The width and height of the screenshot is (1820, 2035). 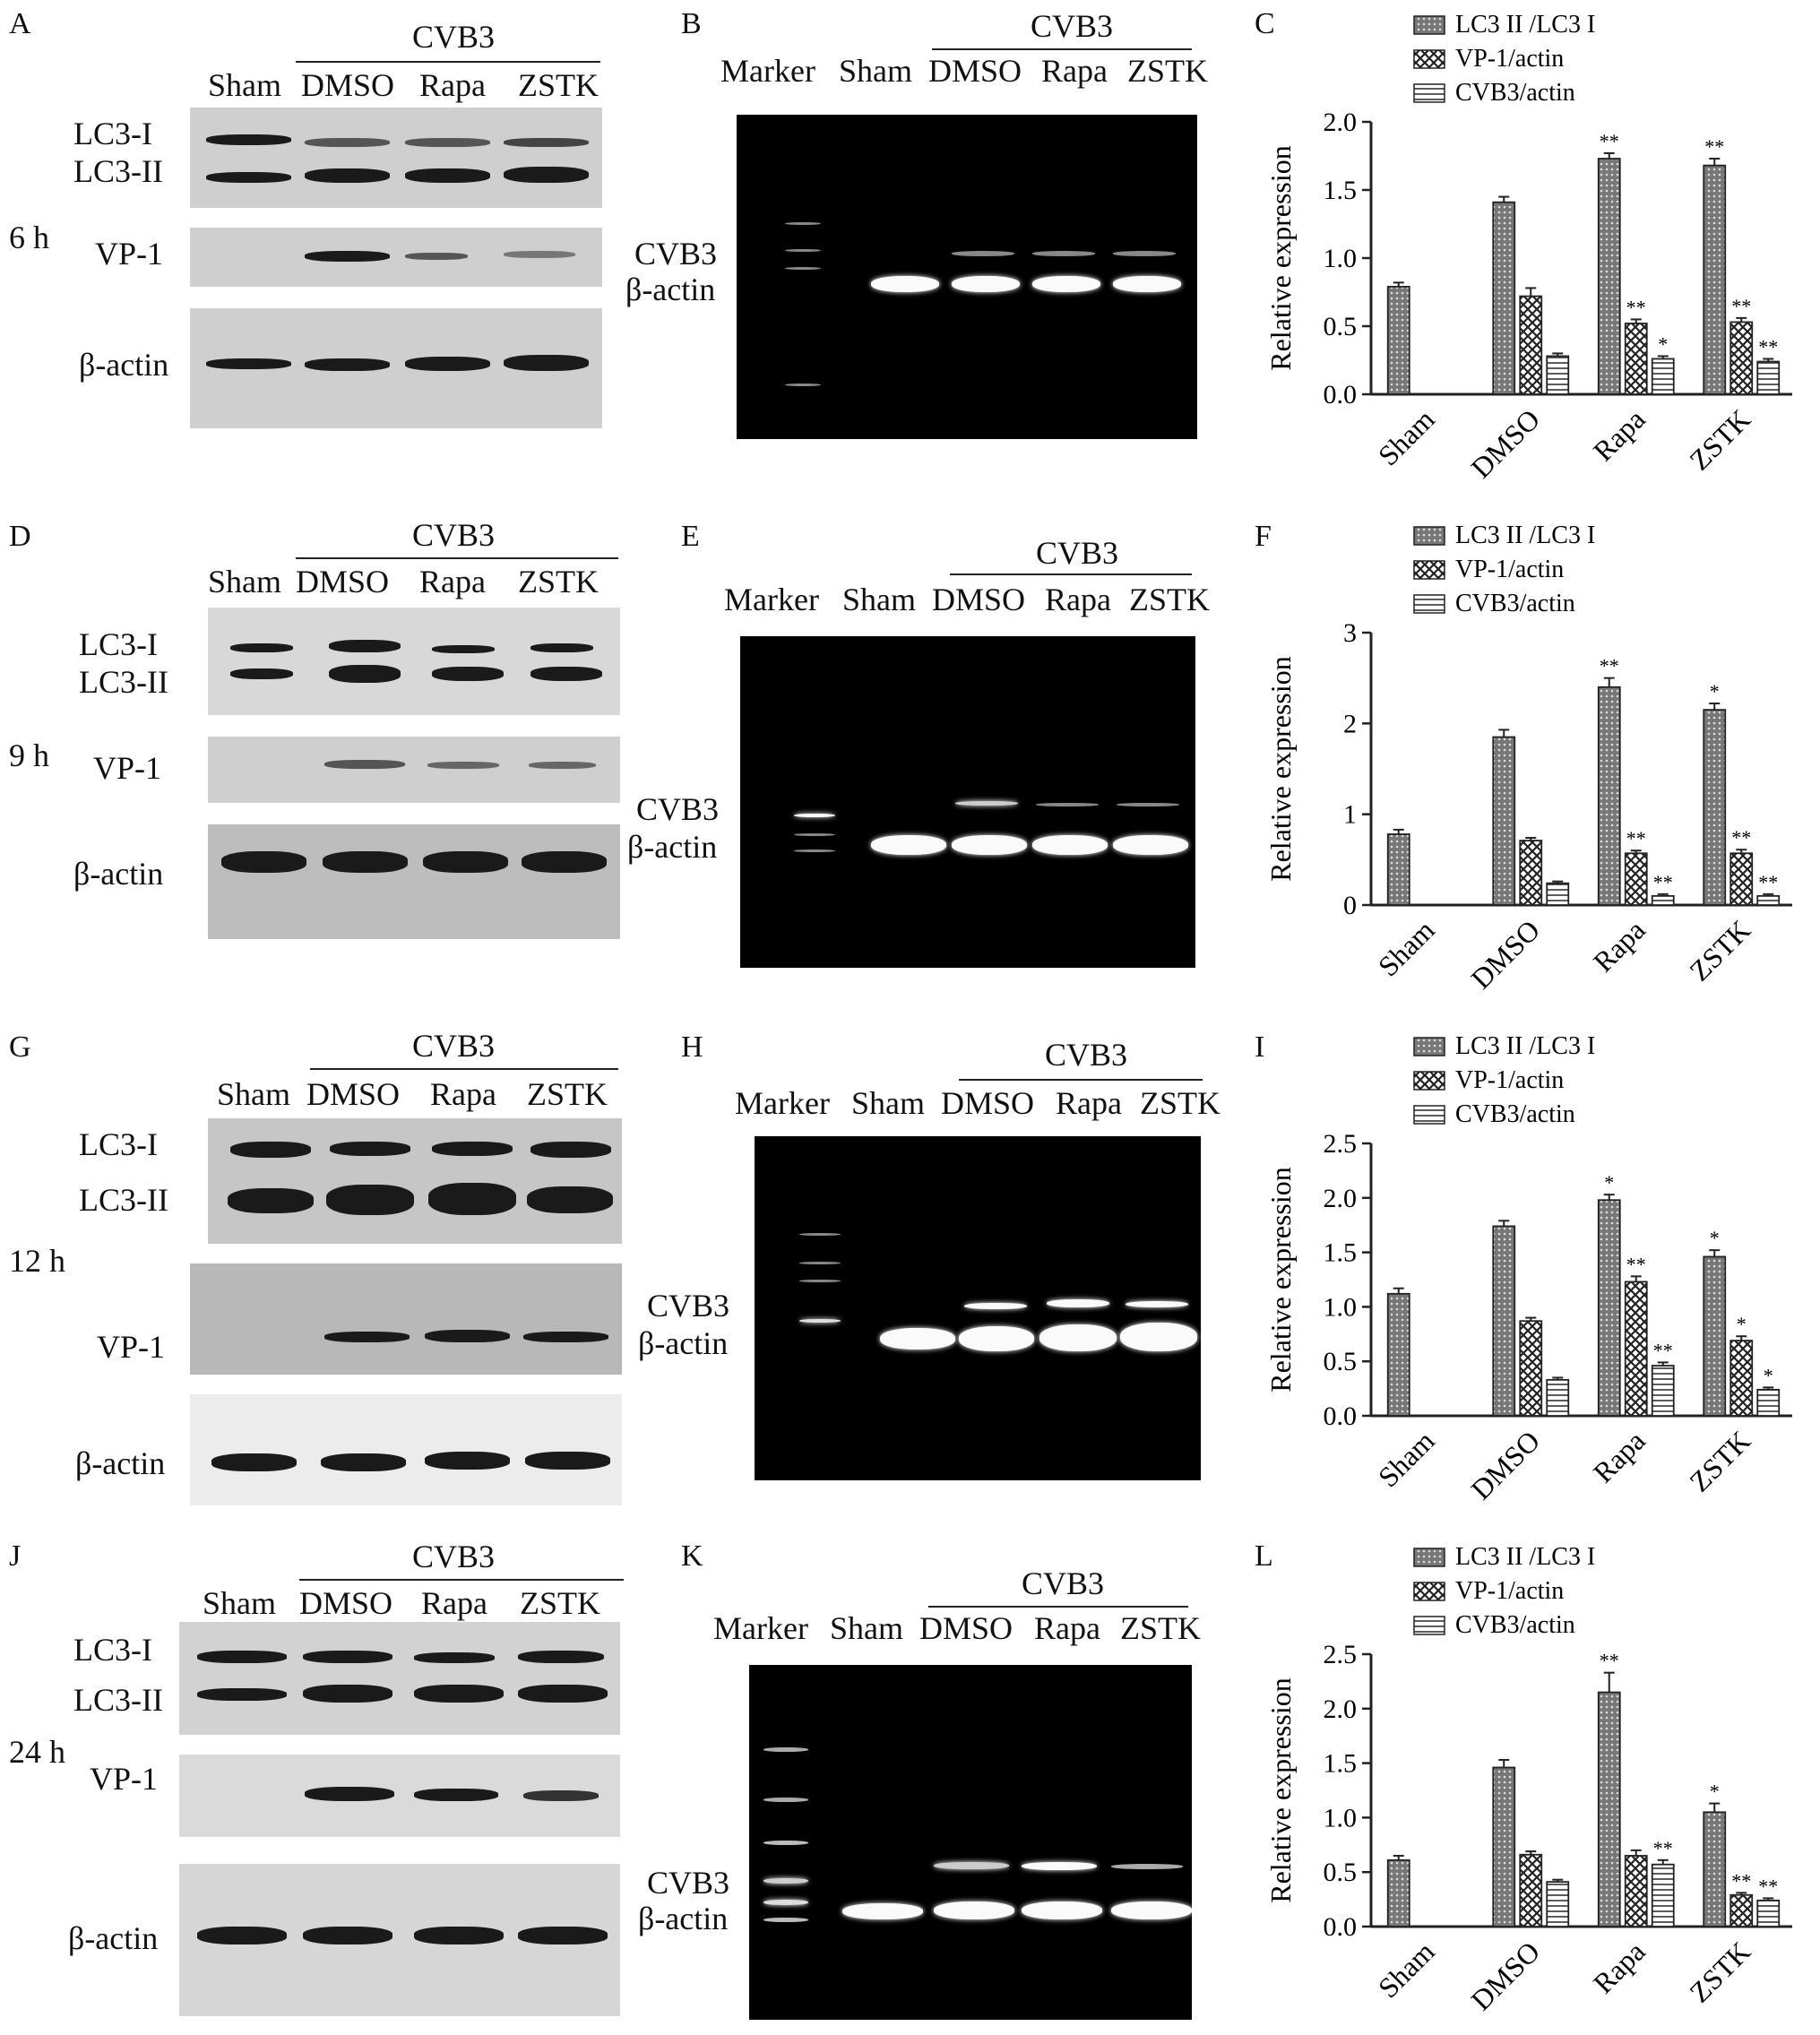 What do you see at coordinates (1350, 815) in the screenshot?
I see `y-tick-label: 1` at bounding box center [1350, 815].